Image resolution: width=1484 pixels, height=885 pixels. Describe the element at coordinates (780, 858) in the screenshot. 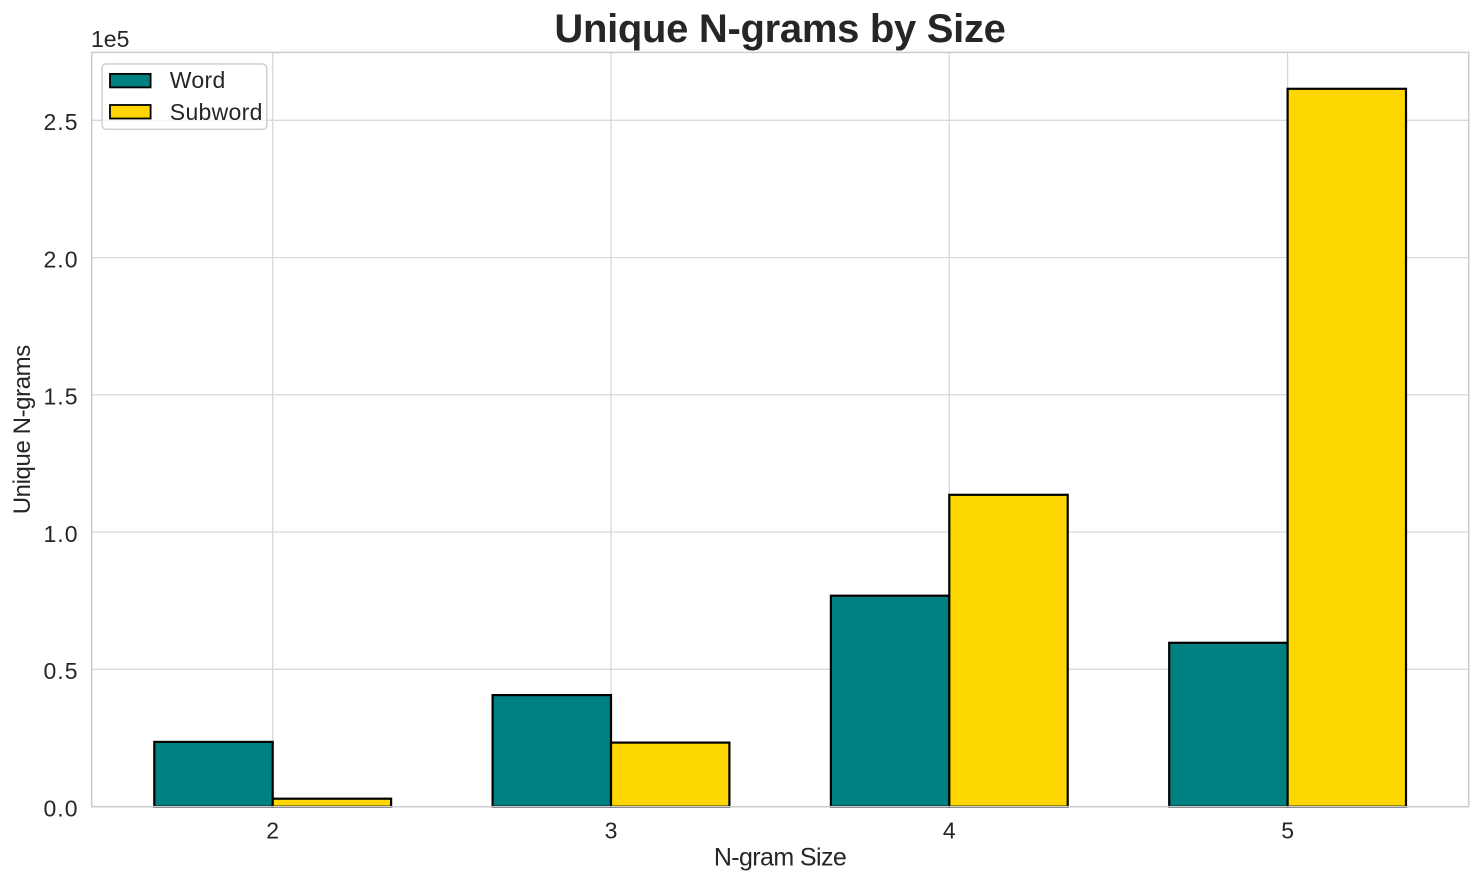

I see `svg-text: N-gram Size` at that location.